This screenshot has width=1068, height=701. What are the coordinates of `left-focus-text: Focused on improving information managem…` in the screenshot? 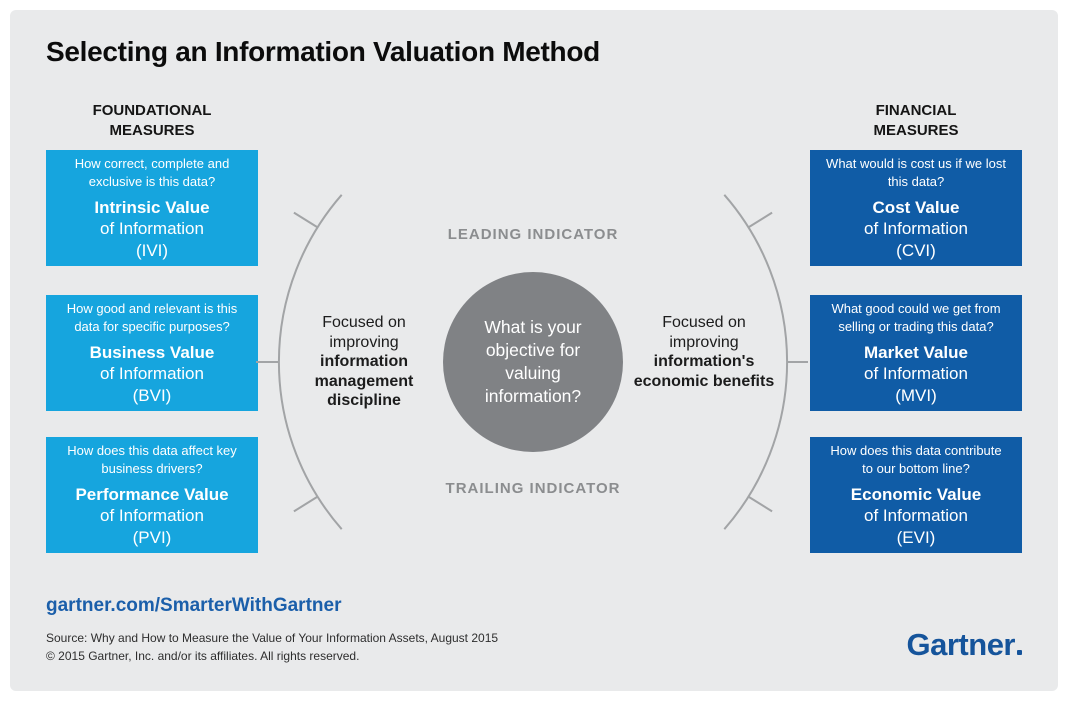 It's located at (364, 362).